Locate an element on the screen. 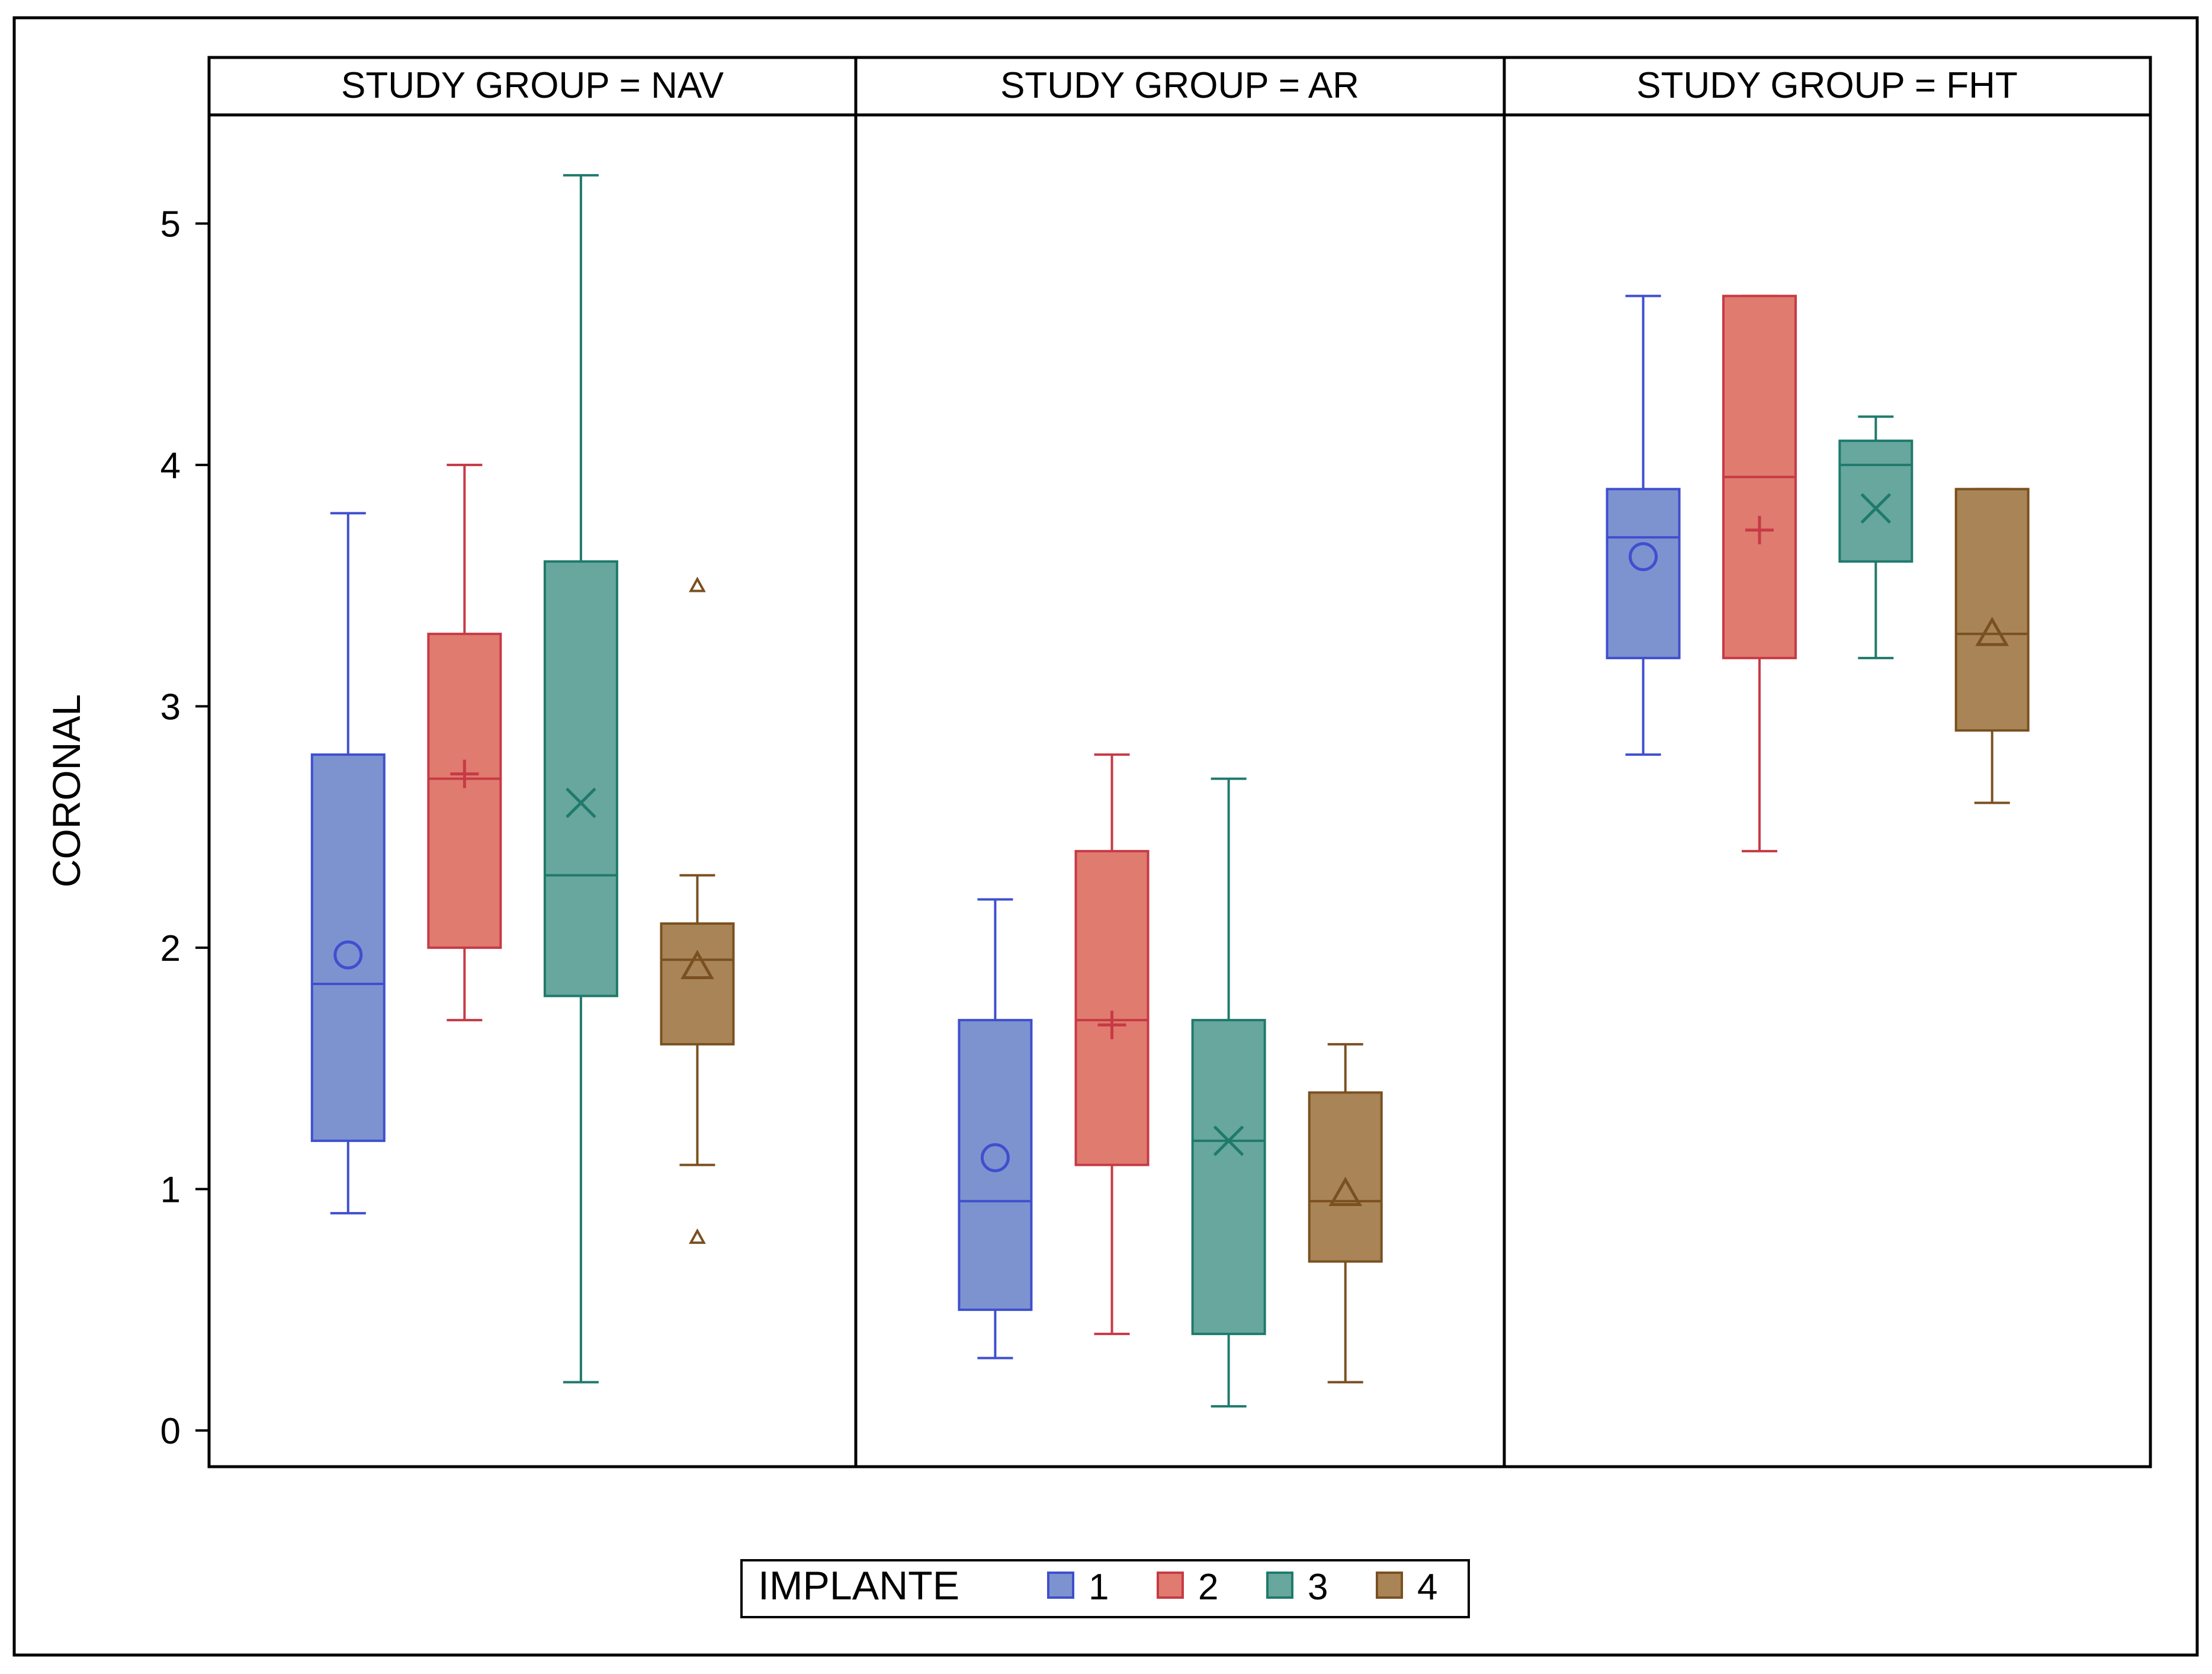 This screenshot has width=2212, height=1674. legend-label-3: 3 is located at coordinates (1318, 1587).